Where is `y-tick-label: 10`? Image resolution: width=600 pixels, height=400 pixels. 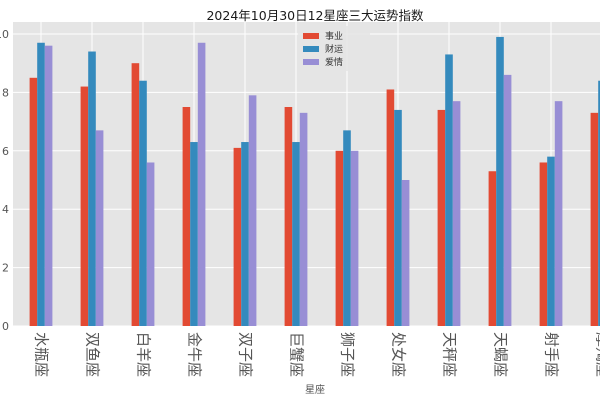 y-tick-label: 10 is located at coordinates (4, 34).